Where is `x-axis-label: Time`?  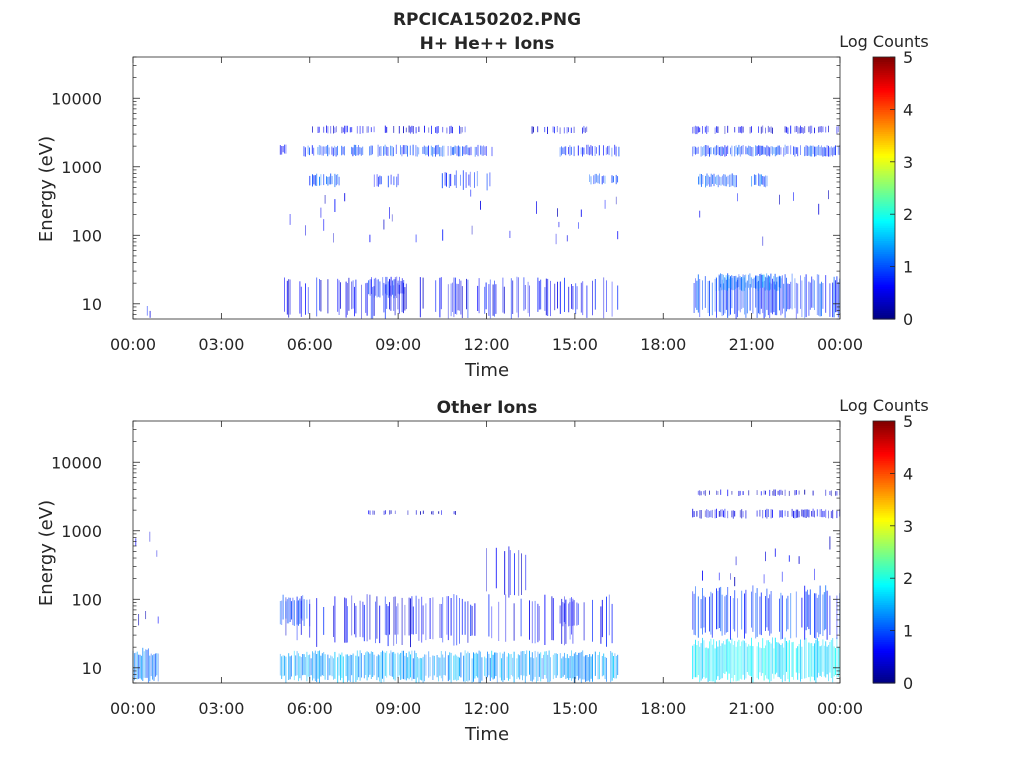
x-axis-label: Time is located at coordinates (486, 370).